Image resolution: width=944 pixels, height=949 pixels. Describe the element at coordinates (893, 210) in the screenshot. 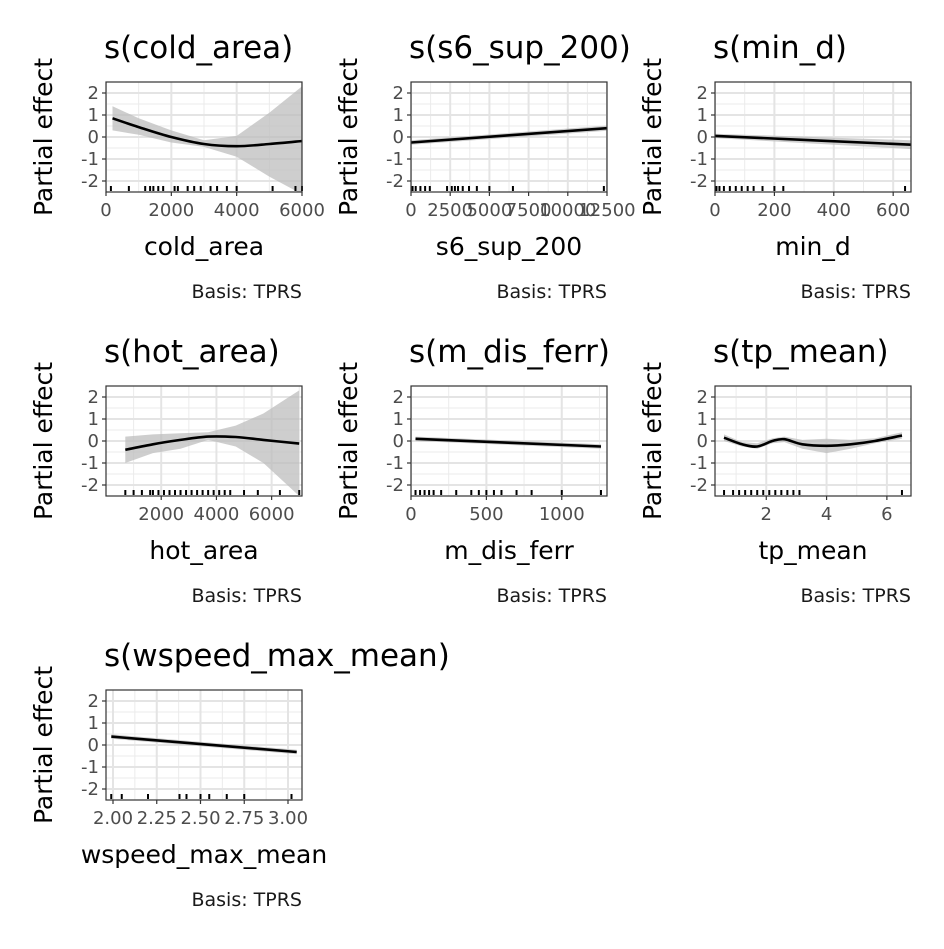

I see `x-tick-label: 600` at that location.